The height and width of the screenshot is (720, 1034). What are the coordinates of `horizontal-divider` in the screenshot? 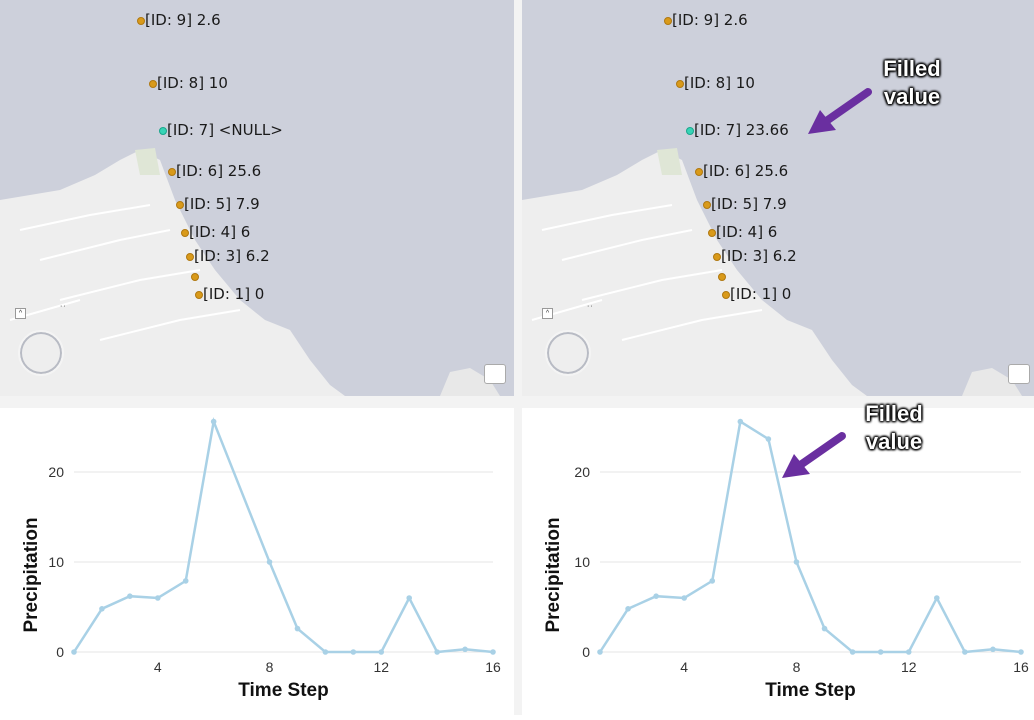 It's located at (517, 402).